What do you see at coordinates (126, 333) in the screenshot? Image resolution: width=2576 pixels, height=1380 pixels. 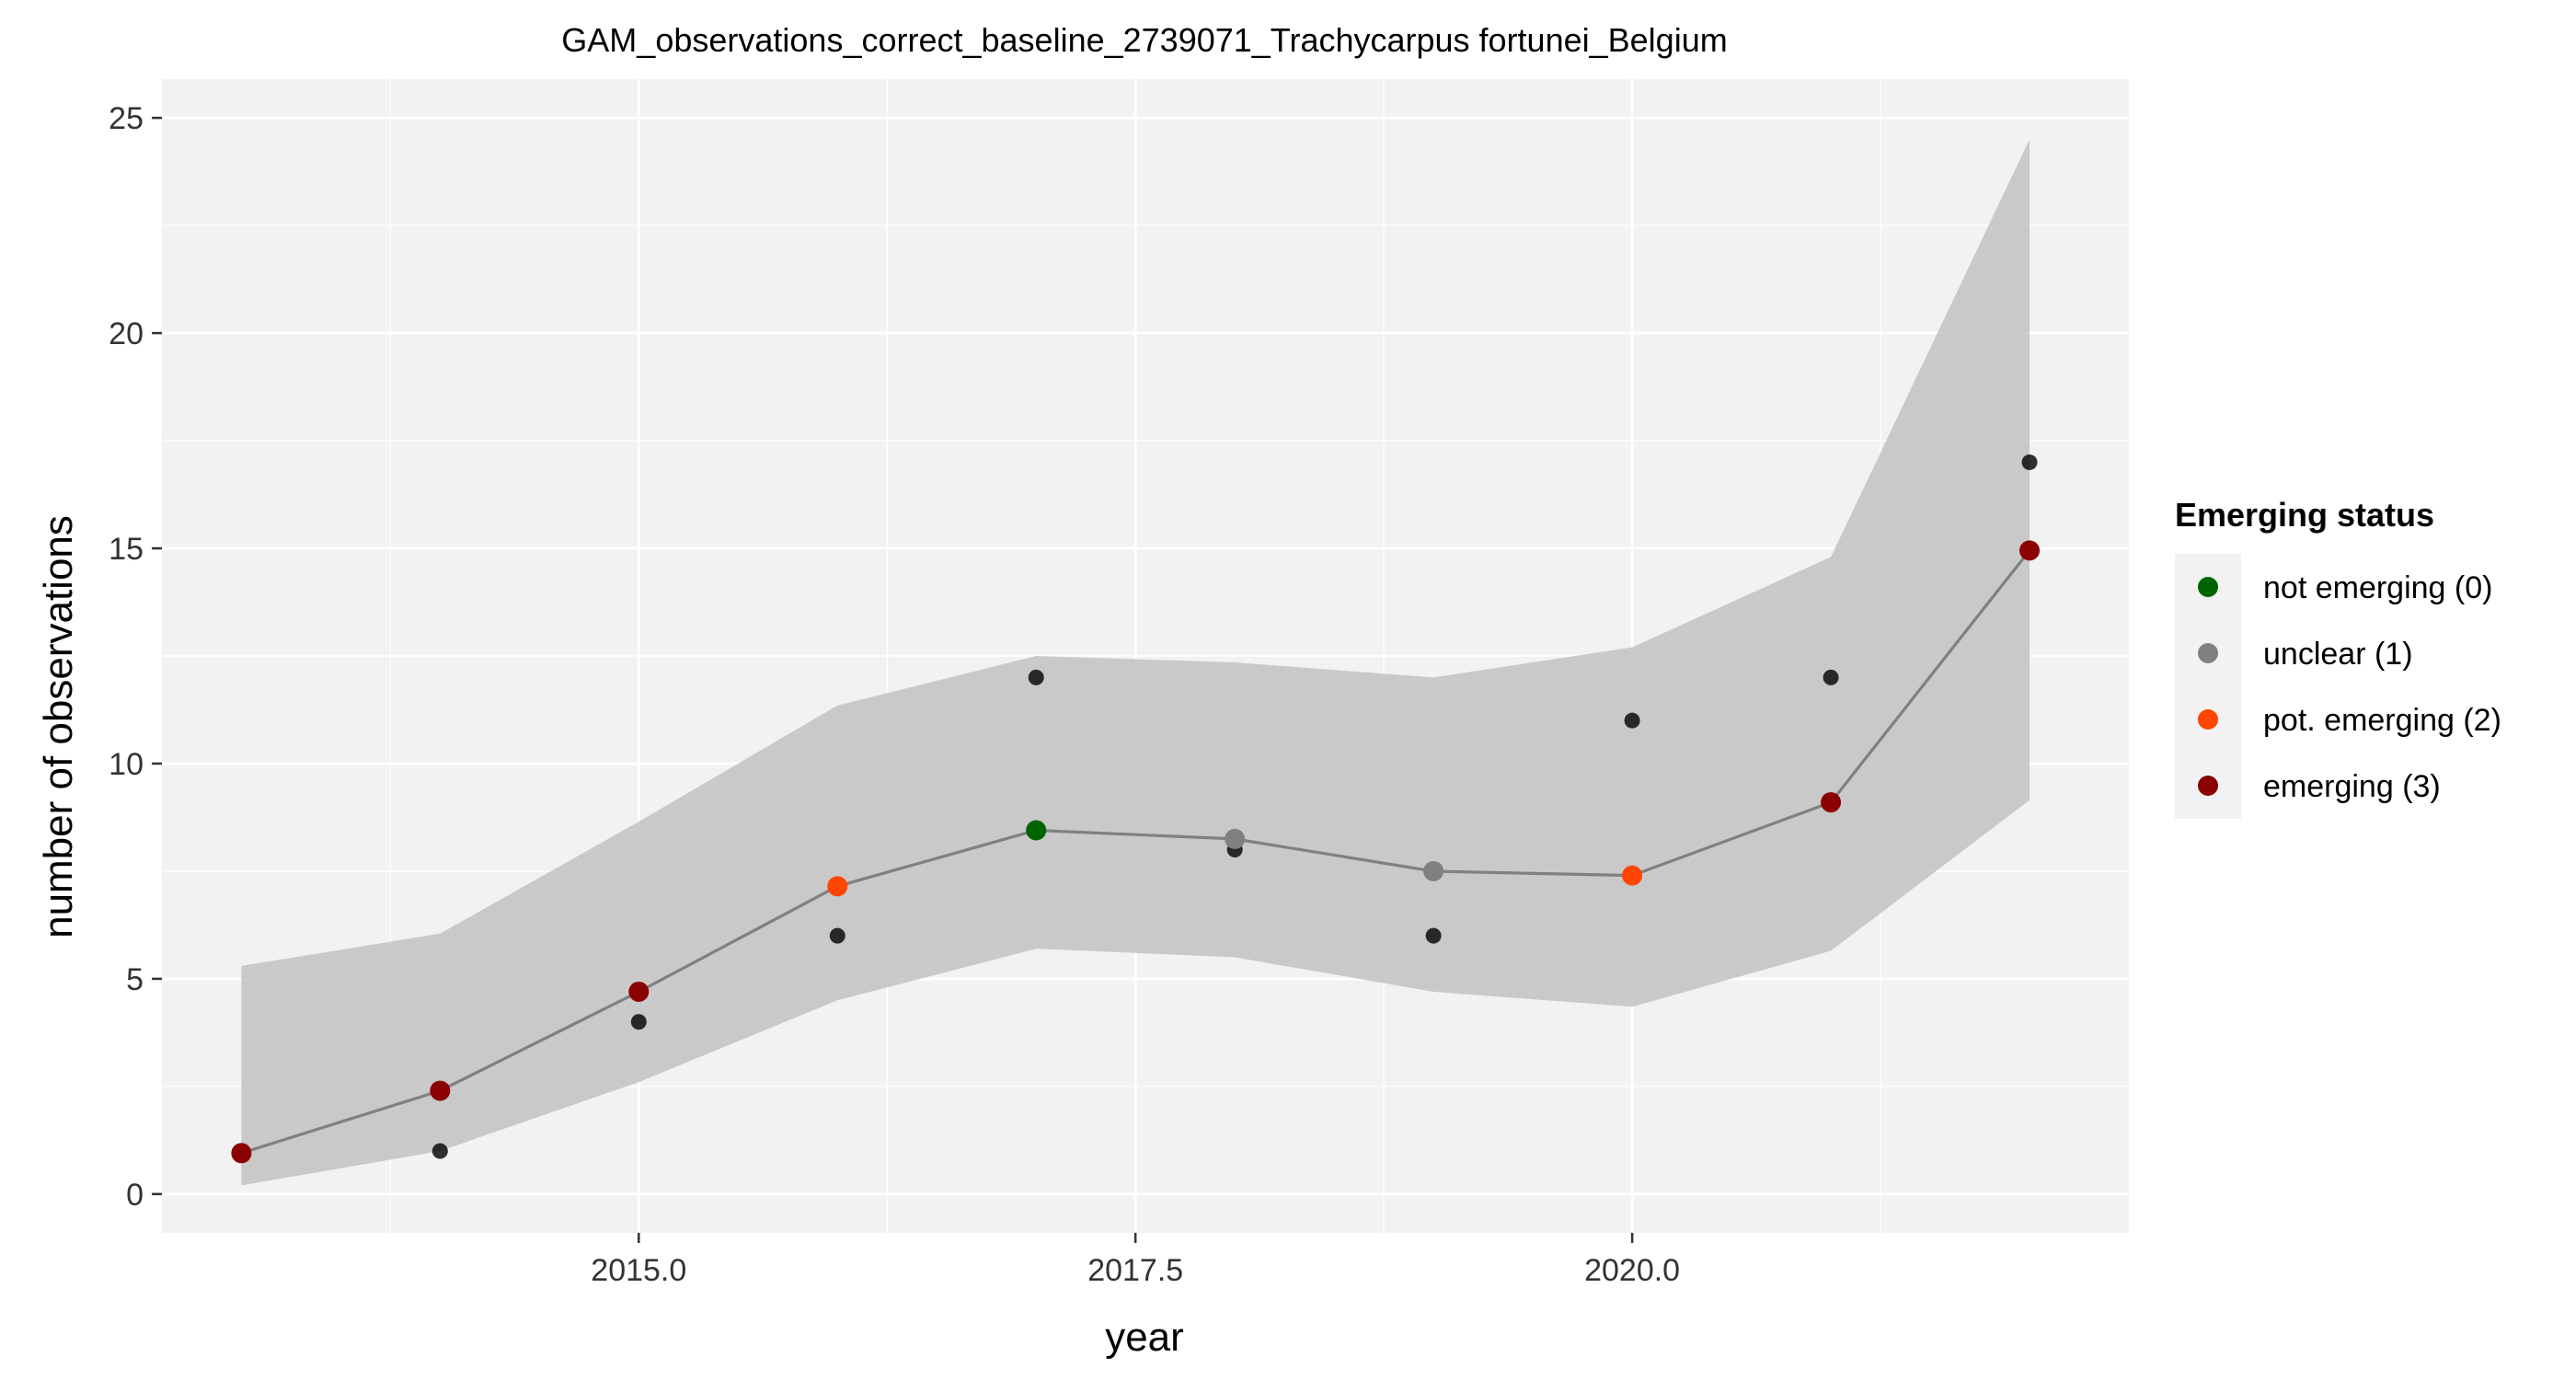 I see `y-tick-label: 20` at bounding box center [126, 333].